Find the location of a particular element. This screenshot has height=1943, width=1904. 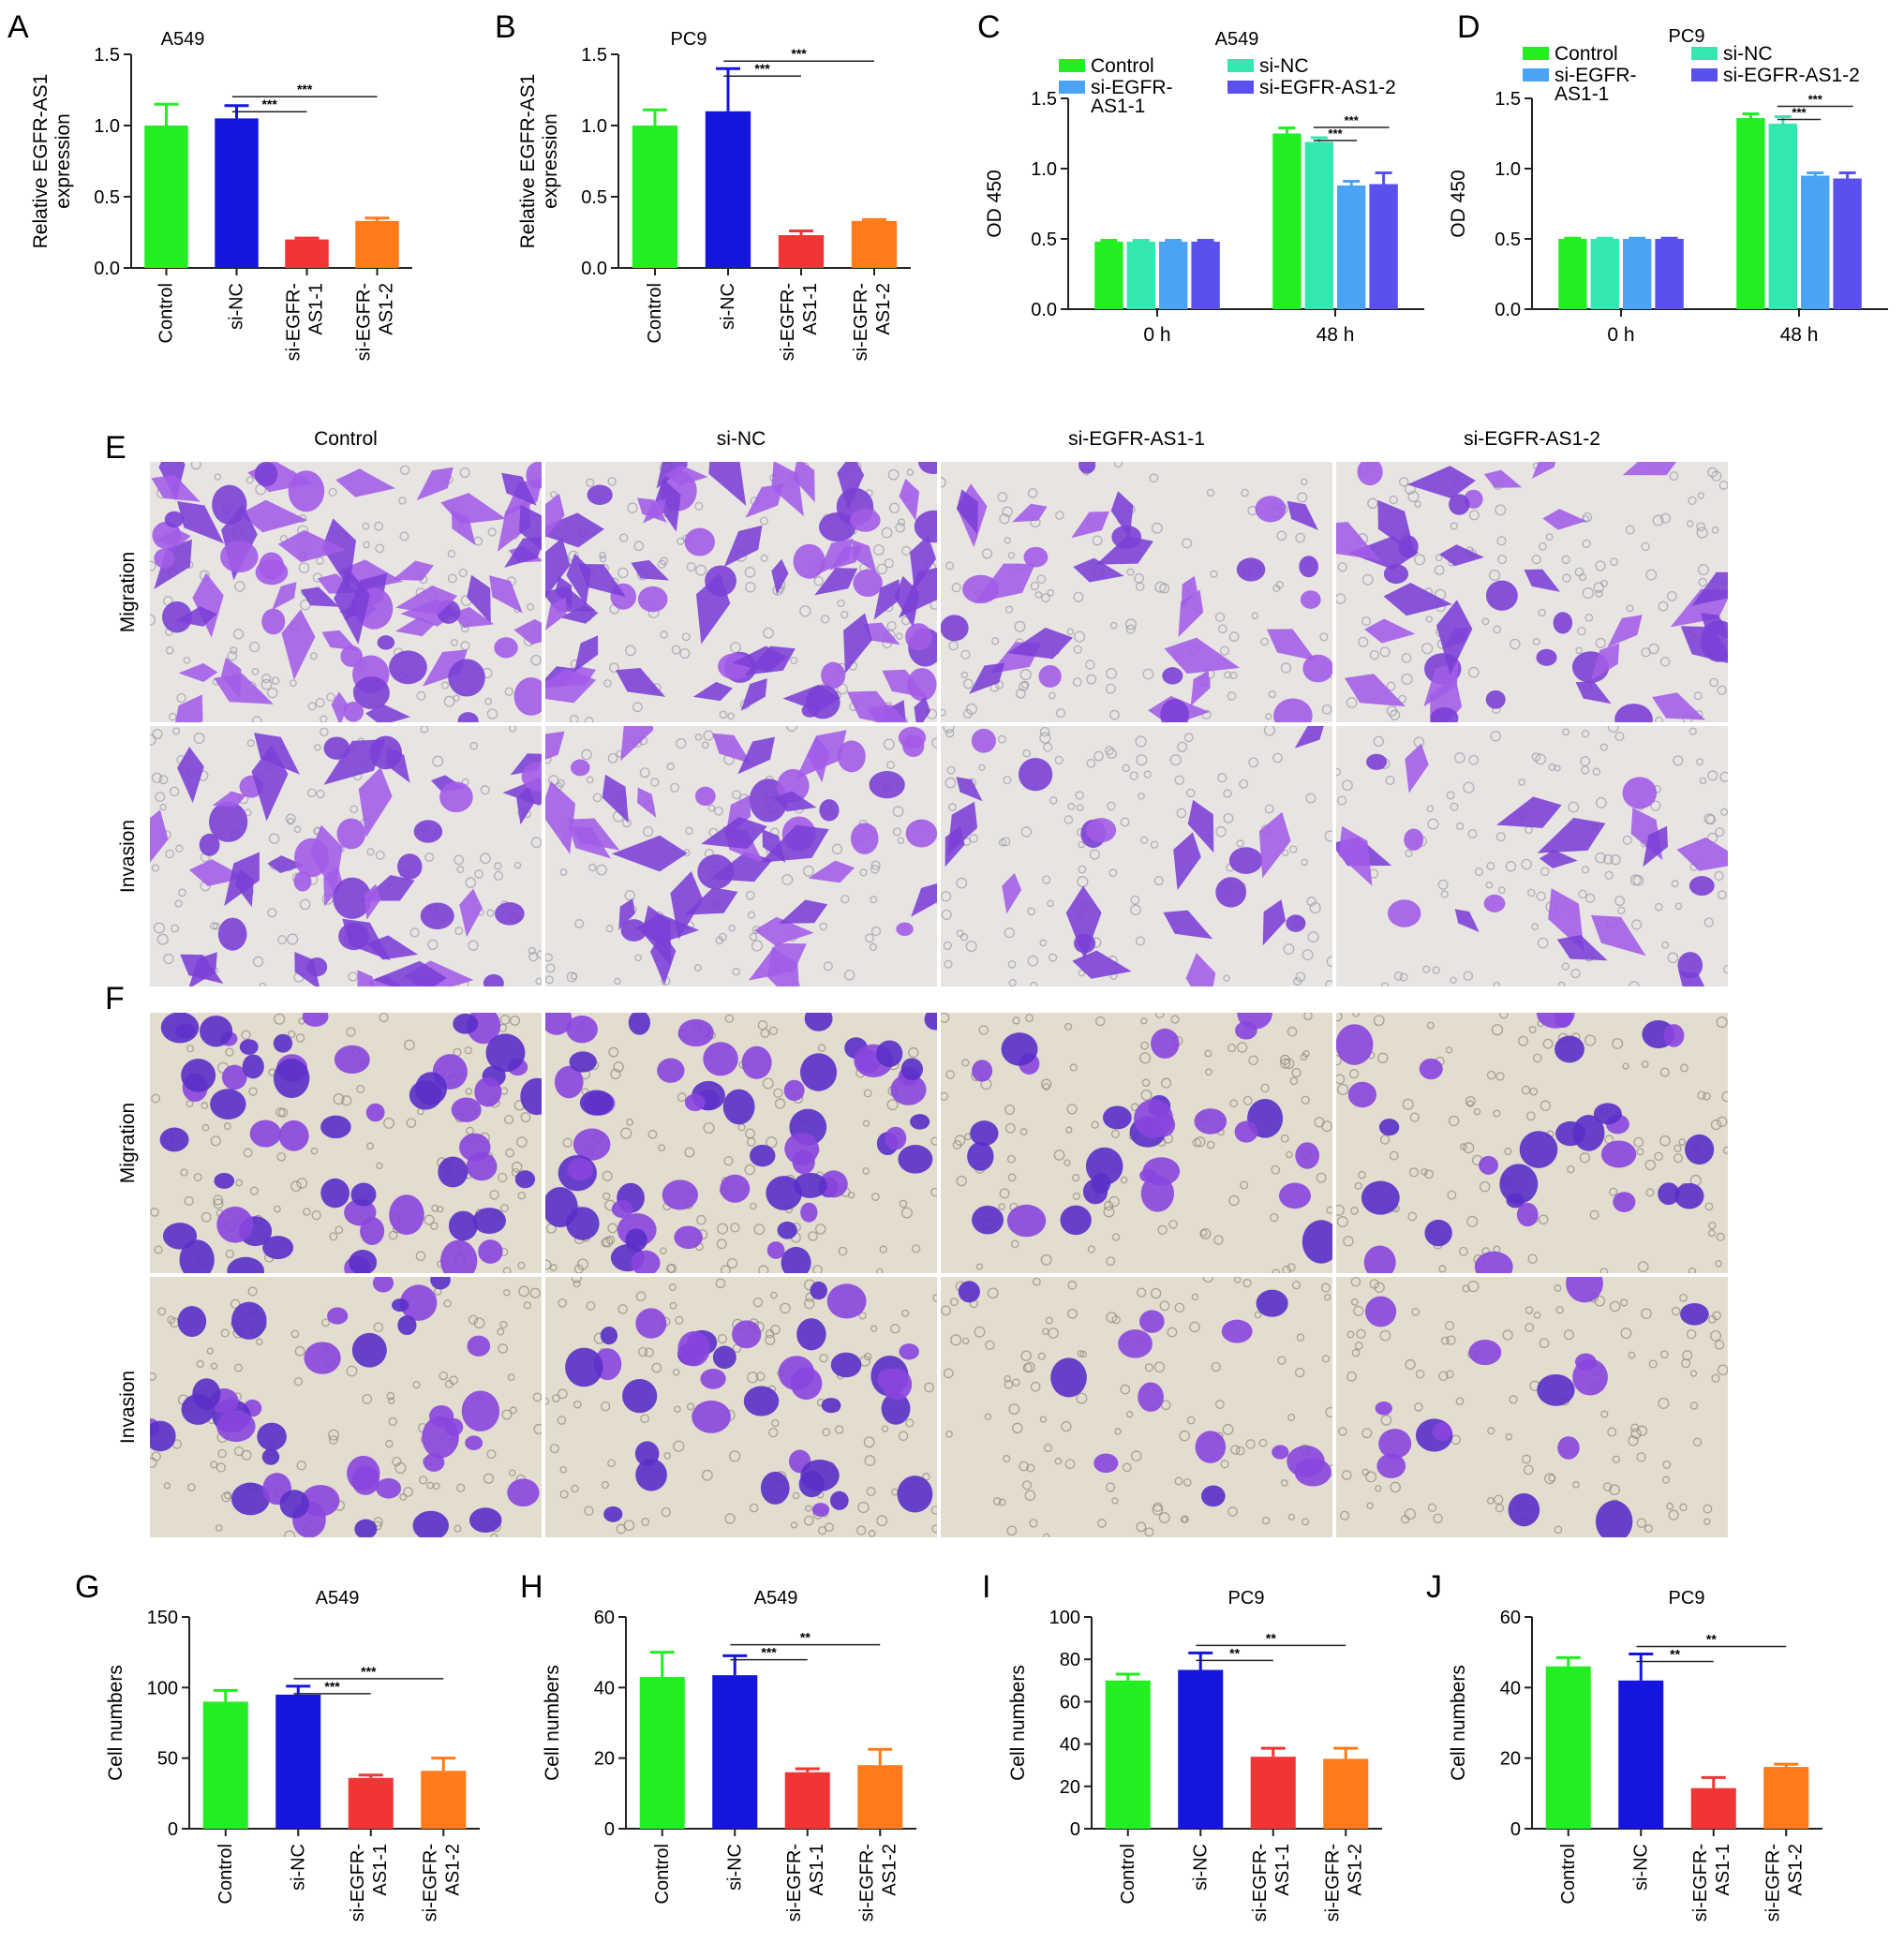

y-tick-label: 0 is located at coordinates (1515, 1830).